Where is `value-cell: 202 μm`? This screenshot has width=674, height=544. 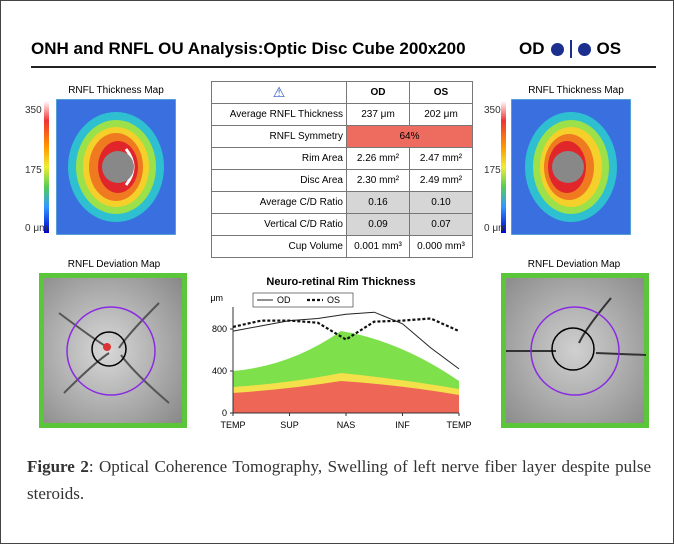 value-cell: 202 μm is located at coordinates (441, 114).